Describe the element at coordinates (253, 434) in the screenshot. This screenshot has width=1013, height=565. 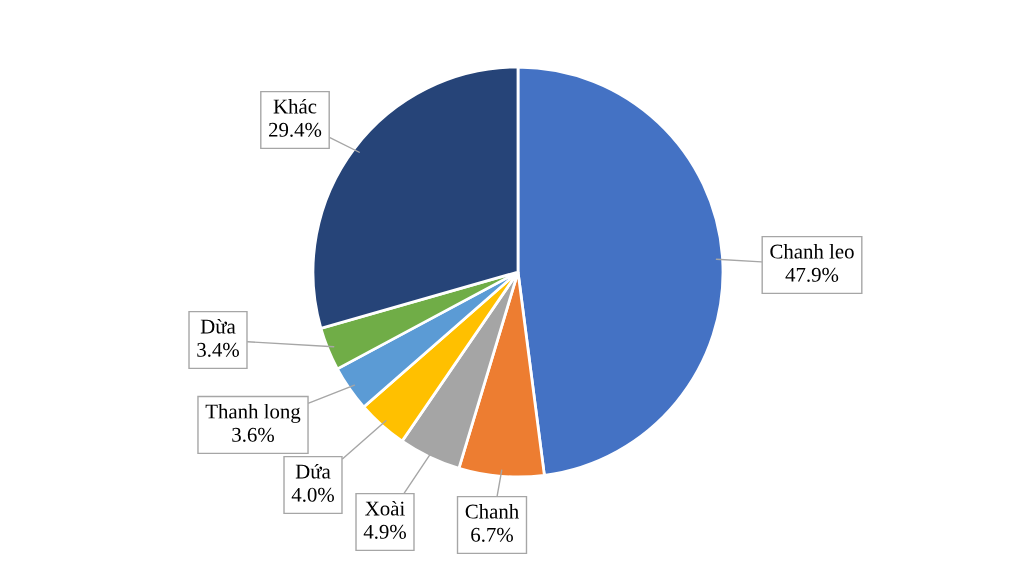
I see `data-label: 3.6%` at that location.